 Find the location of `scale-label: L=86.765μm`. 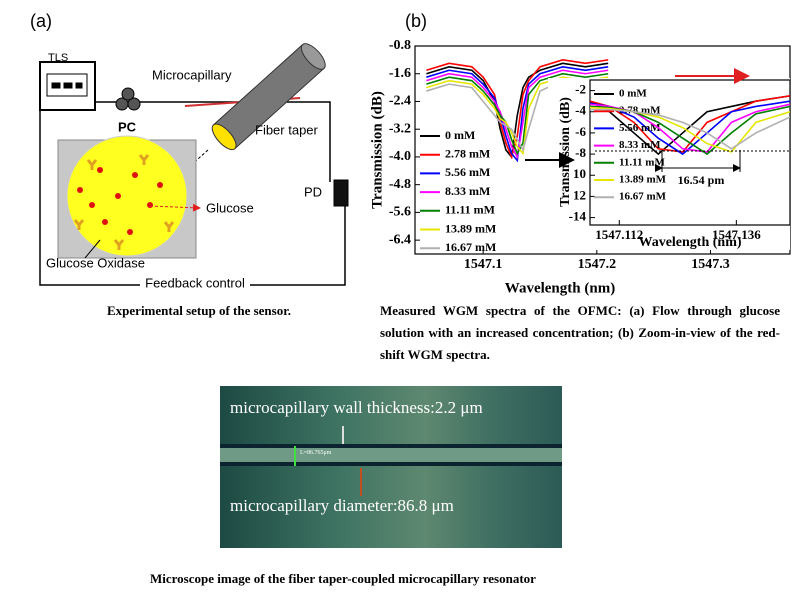

scale-label: L=86.765μm is located at coordinates (316, 453).